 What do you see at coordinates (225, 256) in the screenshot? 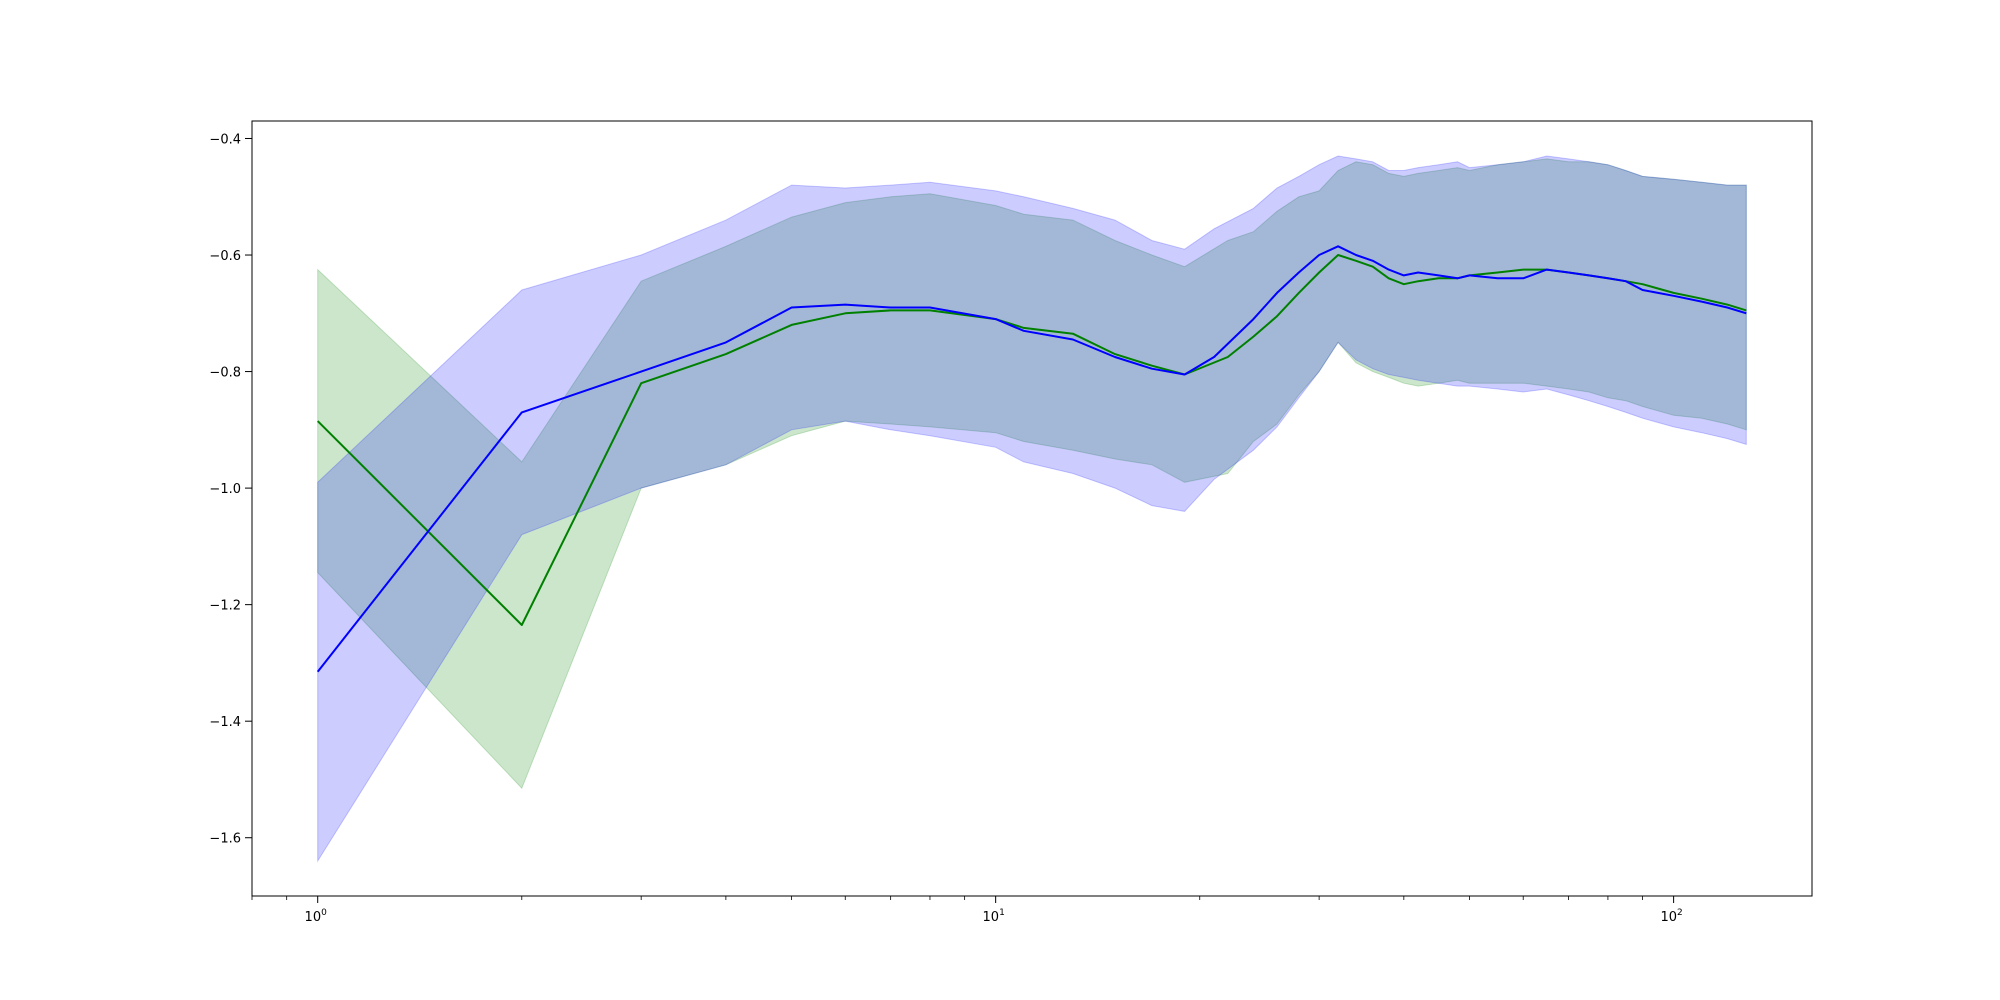
I see `y-tick-label: −0.6` at bounding box center [225, 256].